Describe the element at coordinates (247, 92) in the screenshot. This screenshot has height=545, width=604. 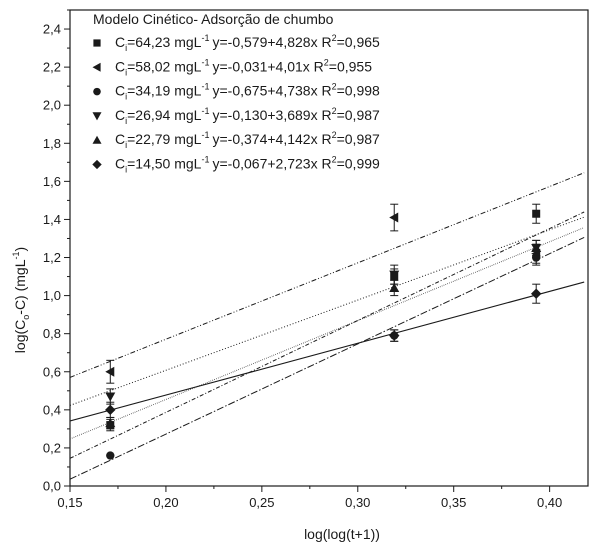
I see `legend-entry: Ci=34,19 mgL-1 y=-0,675+4,738x R2=0,998` at that location.